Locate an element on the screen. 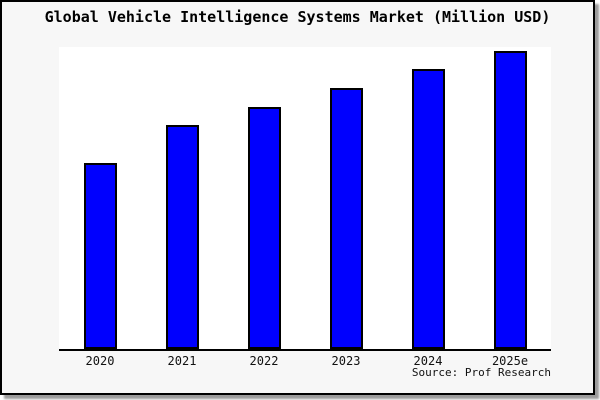 The width and height of the screenshot is (600, 400). bar-slot-2022 is located at coordinates (264, 198).